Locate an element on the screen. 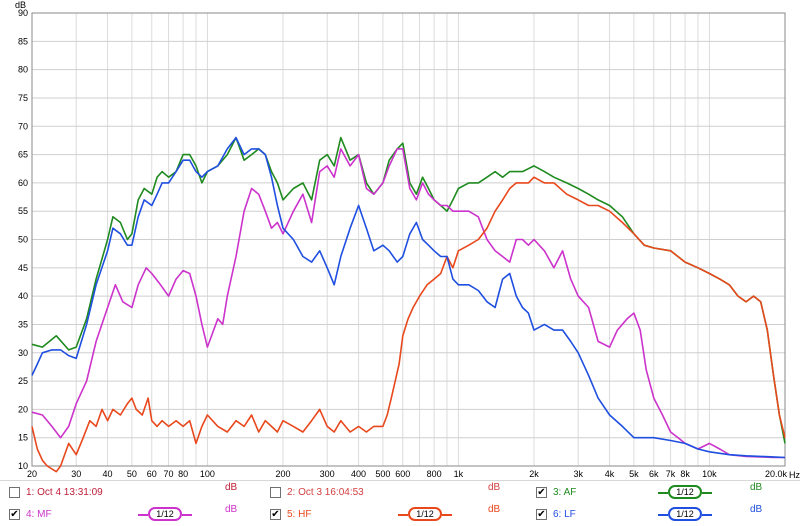 Image resolution: width=800 pixels, height=526 pixels. x-tick-label: 2k is located at coordinates (534, 474).